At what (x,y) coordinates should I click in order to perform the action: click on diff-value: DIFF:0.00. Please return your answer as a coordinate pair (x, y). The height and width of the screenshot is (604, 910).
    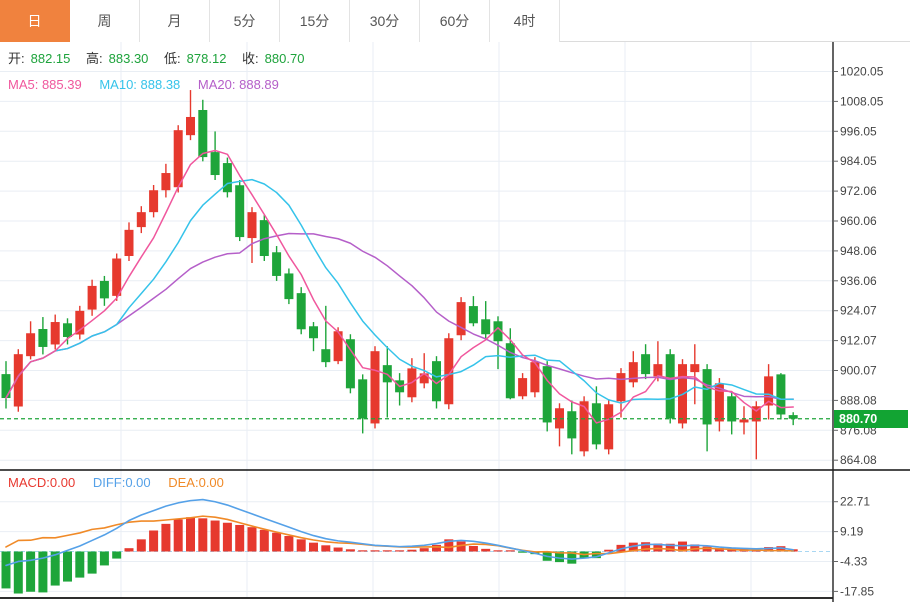
    Looking at the image, I should click on (121, 482).